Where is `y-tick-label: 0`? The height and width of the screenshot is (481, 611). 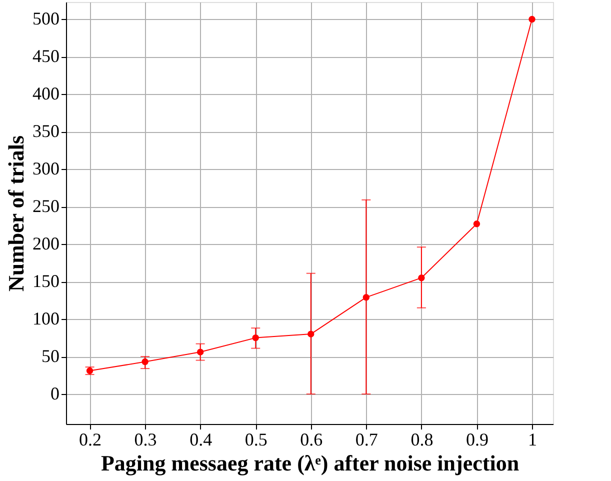 y-tick-label: 0 is located at coordinates (55, 394).